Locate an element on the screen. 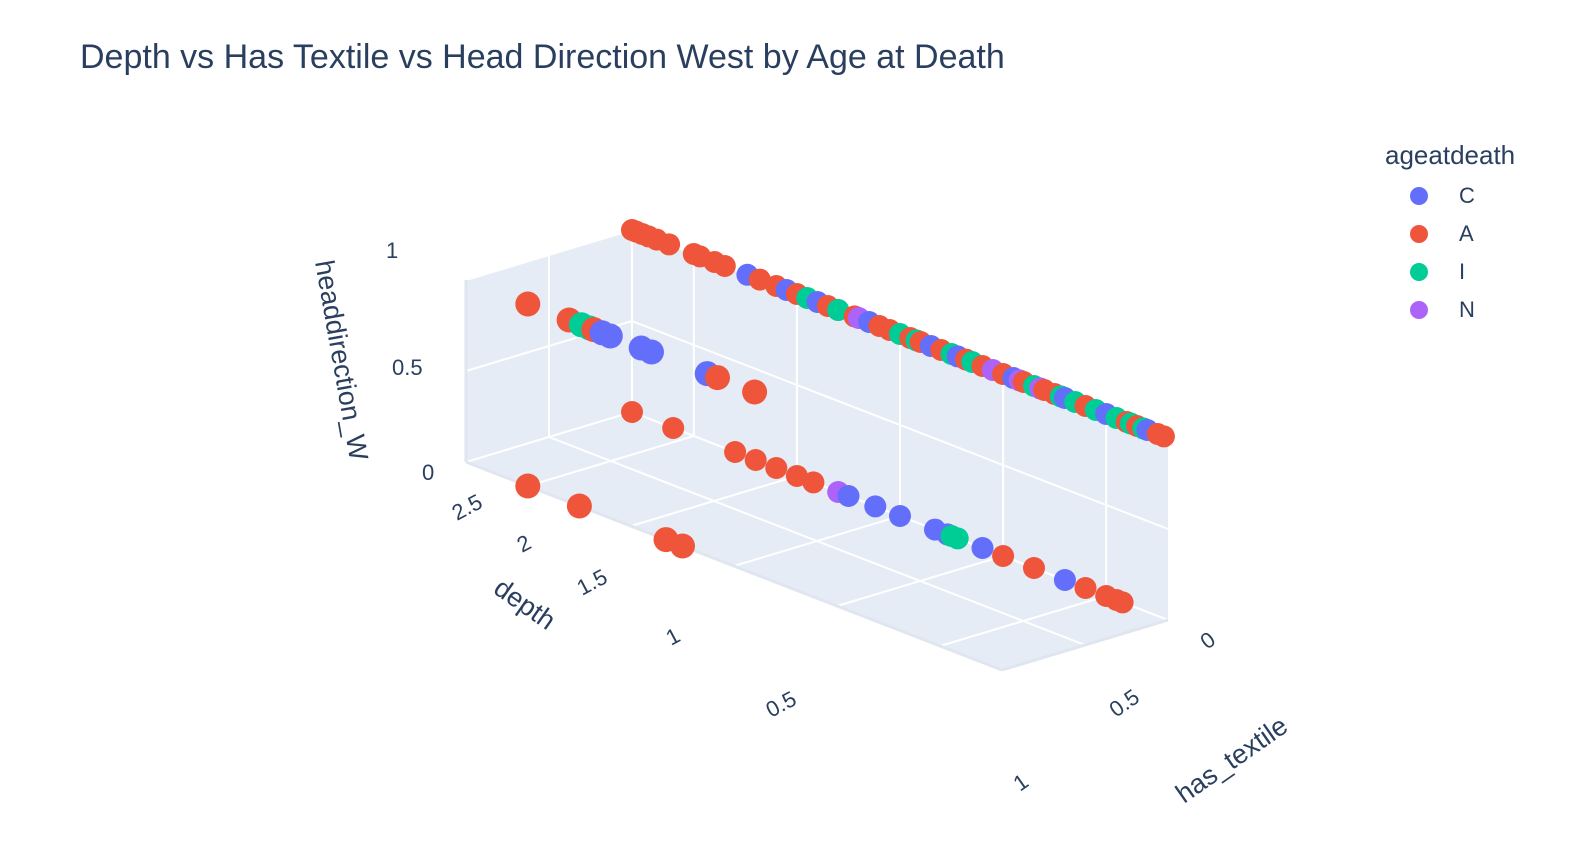  y-tick-2: 2 is located at coordinates (524, 544).